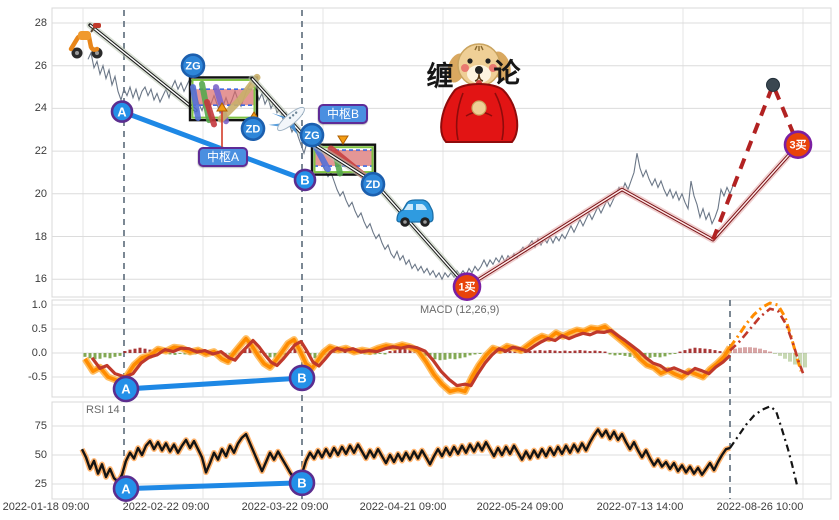  Describe the element at coordinates (85, 41) in the screenshot. I see `scooter-icon` at that location.